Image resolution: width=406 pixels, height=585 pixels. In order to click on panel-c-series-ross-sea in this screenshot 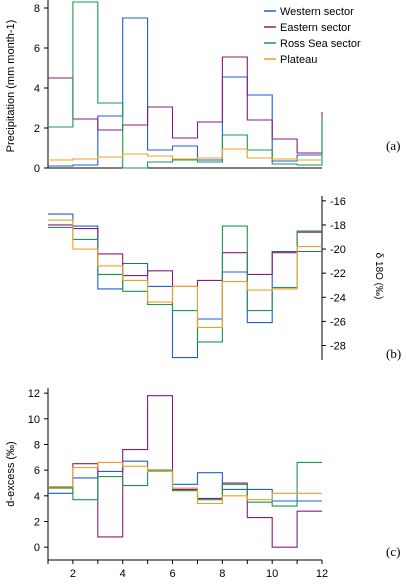, I will do `click(185, 484)`.